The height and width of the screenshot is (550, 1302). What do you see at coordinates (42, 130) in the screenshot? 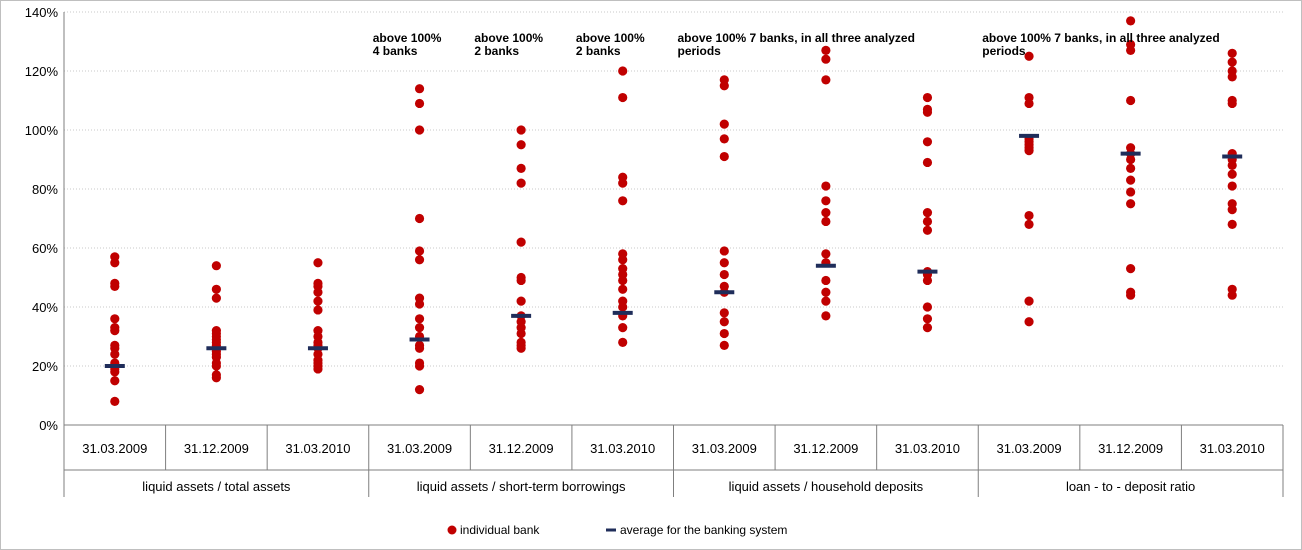
I see `y-tick-label: 100%` at bounding box center [42, 130].